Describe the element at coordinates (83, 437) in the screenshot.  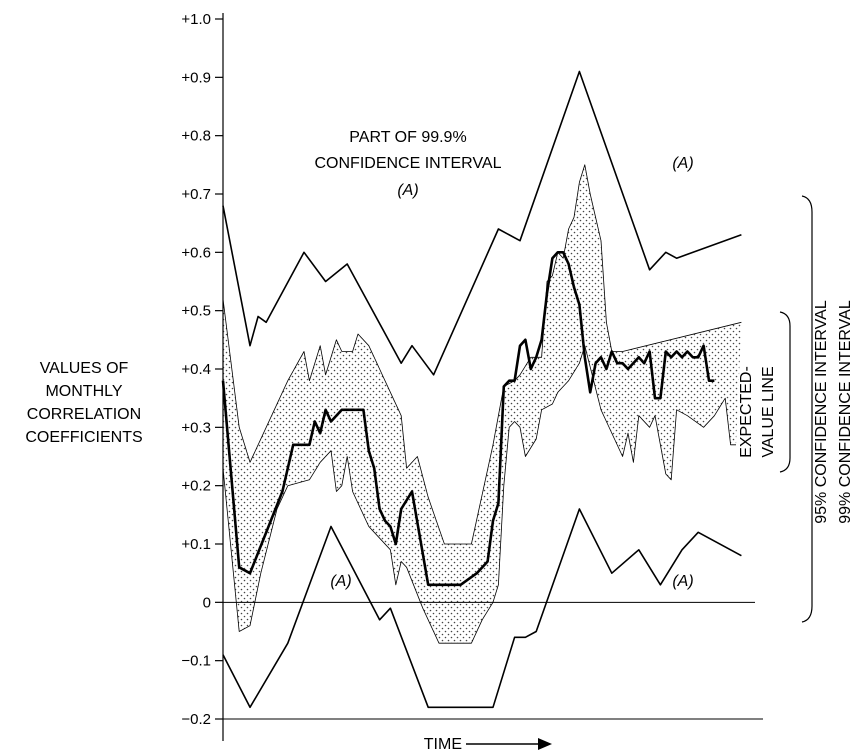
I see `y-axis-label-line: COEFFICIENTS` at that location.